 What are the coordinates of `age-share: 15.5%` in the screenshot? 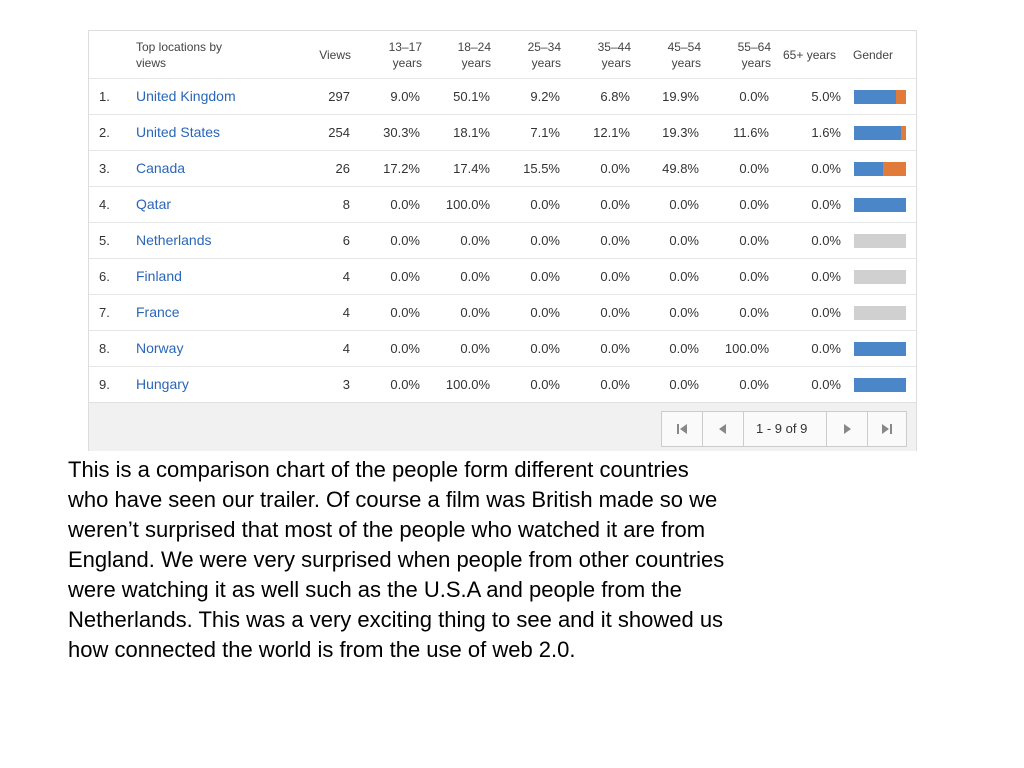 It's located at (541, 168).